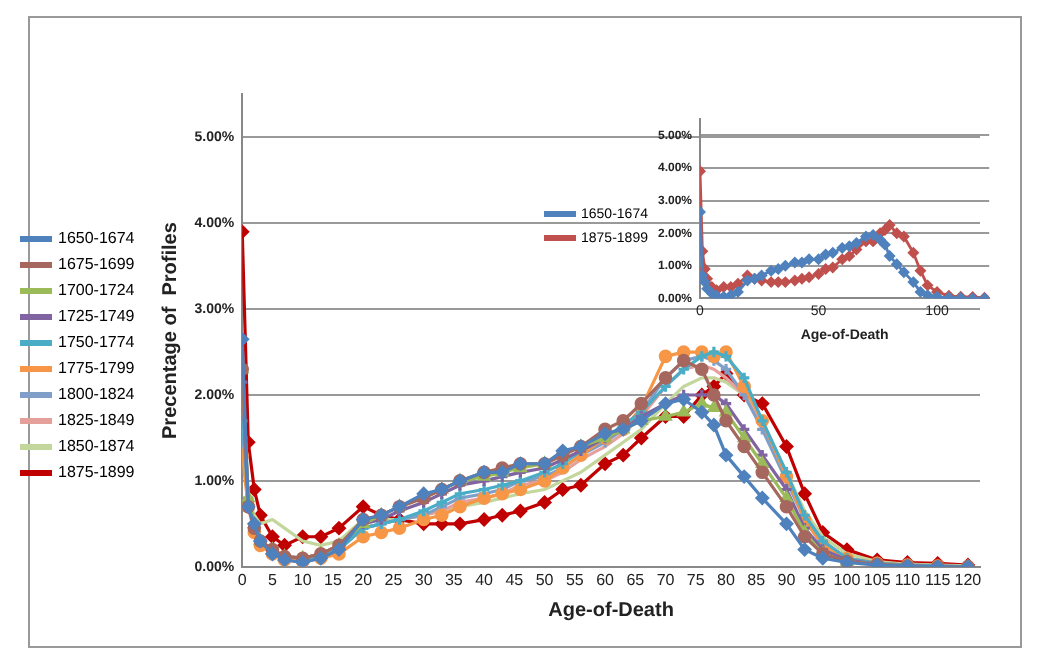 The image size is (1046, 666). I want to click on legend-label: 1875-1899, so click(97, 472).